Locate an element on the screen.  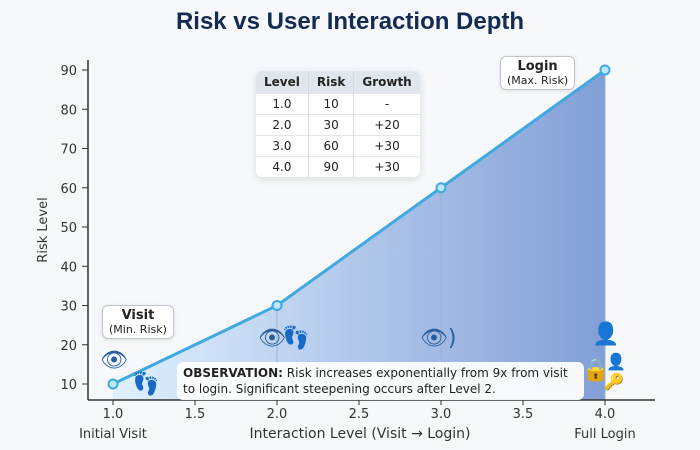
table-cell: 3.0 is located at coordinates (282, 146).